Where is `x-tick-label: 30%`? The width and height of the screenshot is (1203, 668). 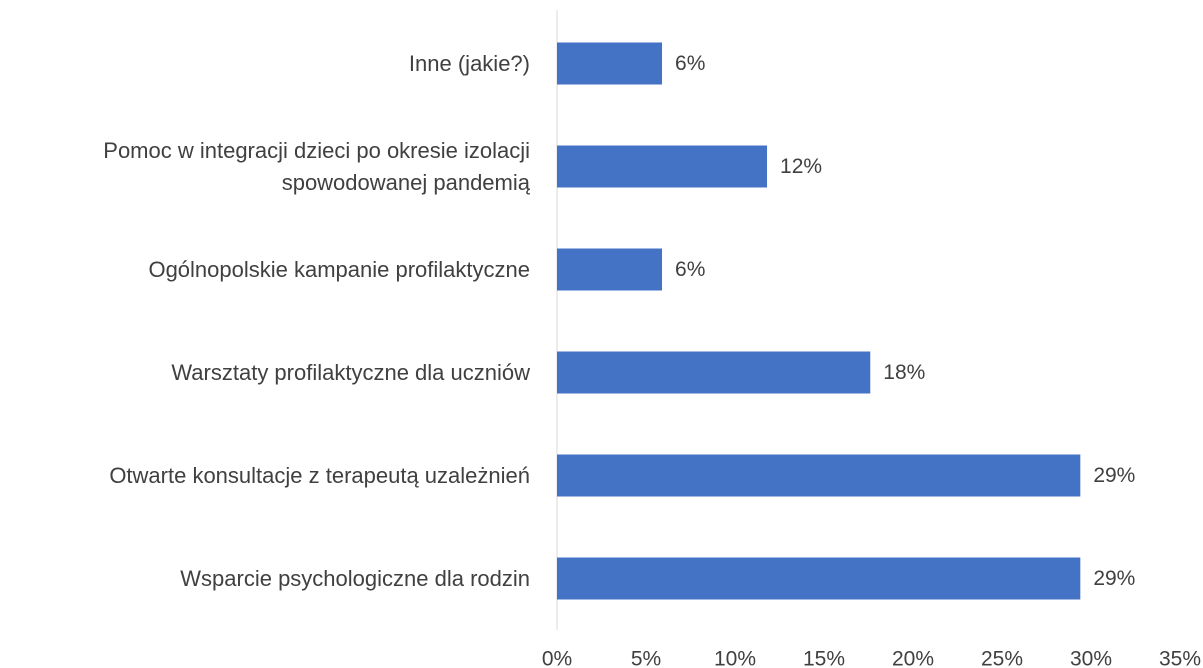
x-tick-label: 30% is located at coordinates (1091, 658).